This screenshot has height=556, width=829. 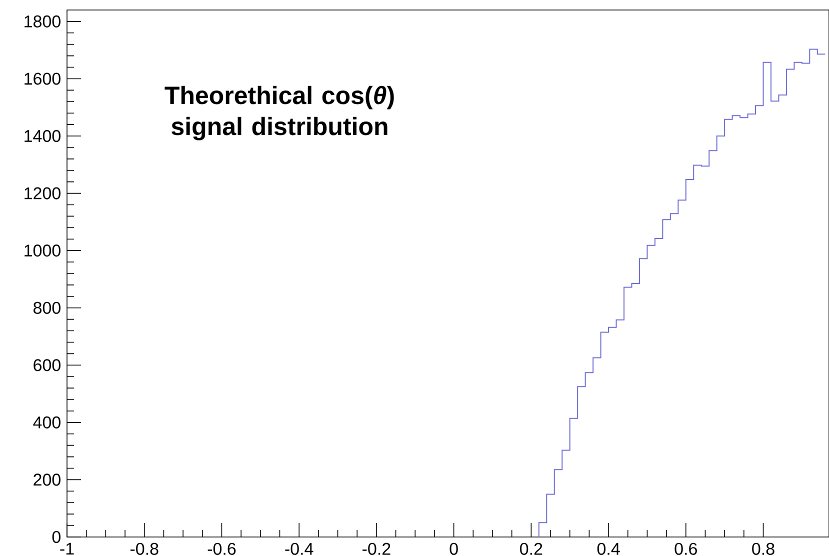 What do you see at coordinates (67, 548) in the screenshot?
I see `x-tick-label: -1` at bounding box center [67, 548].